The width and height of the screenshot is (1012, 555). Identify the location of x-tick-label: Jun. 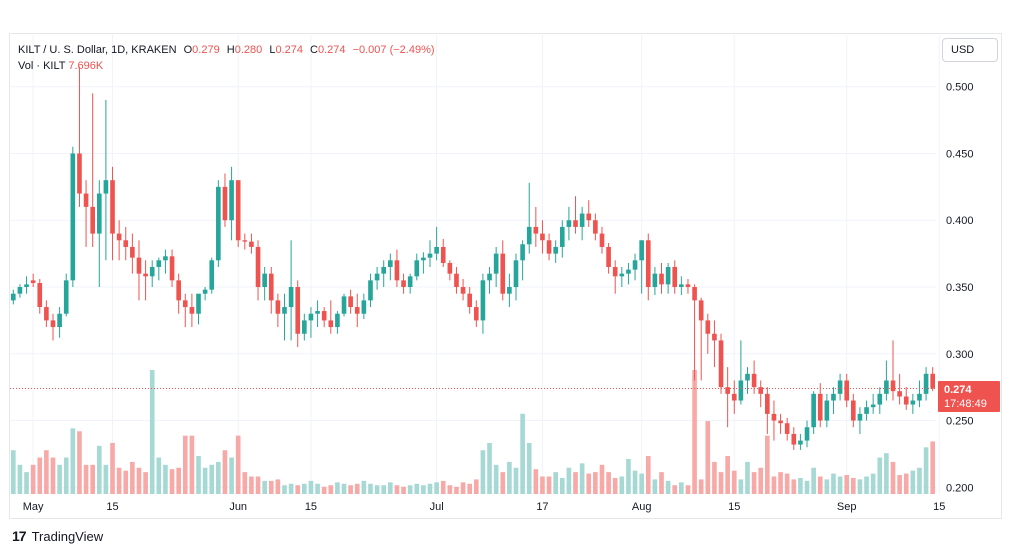
(238, 507).